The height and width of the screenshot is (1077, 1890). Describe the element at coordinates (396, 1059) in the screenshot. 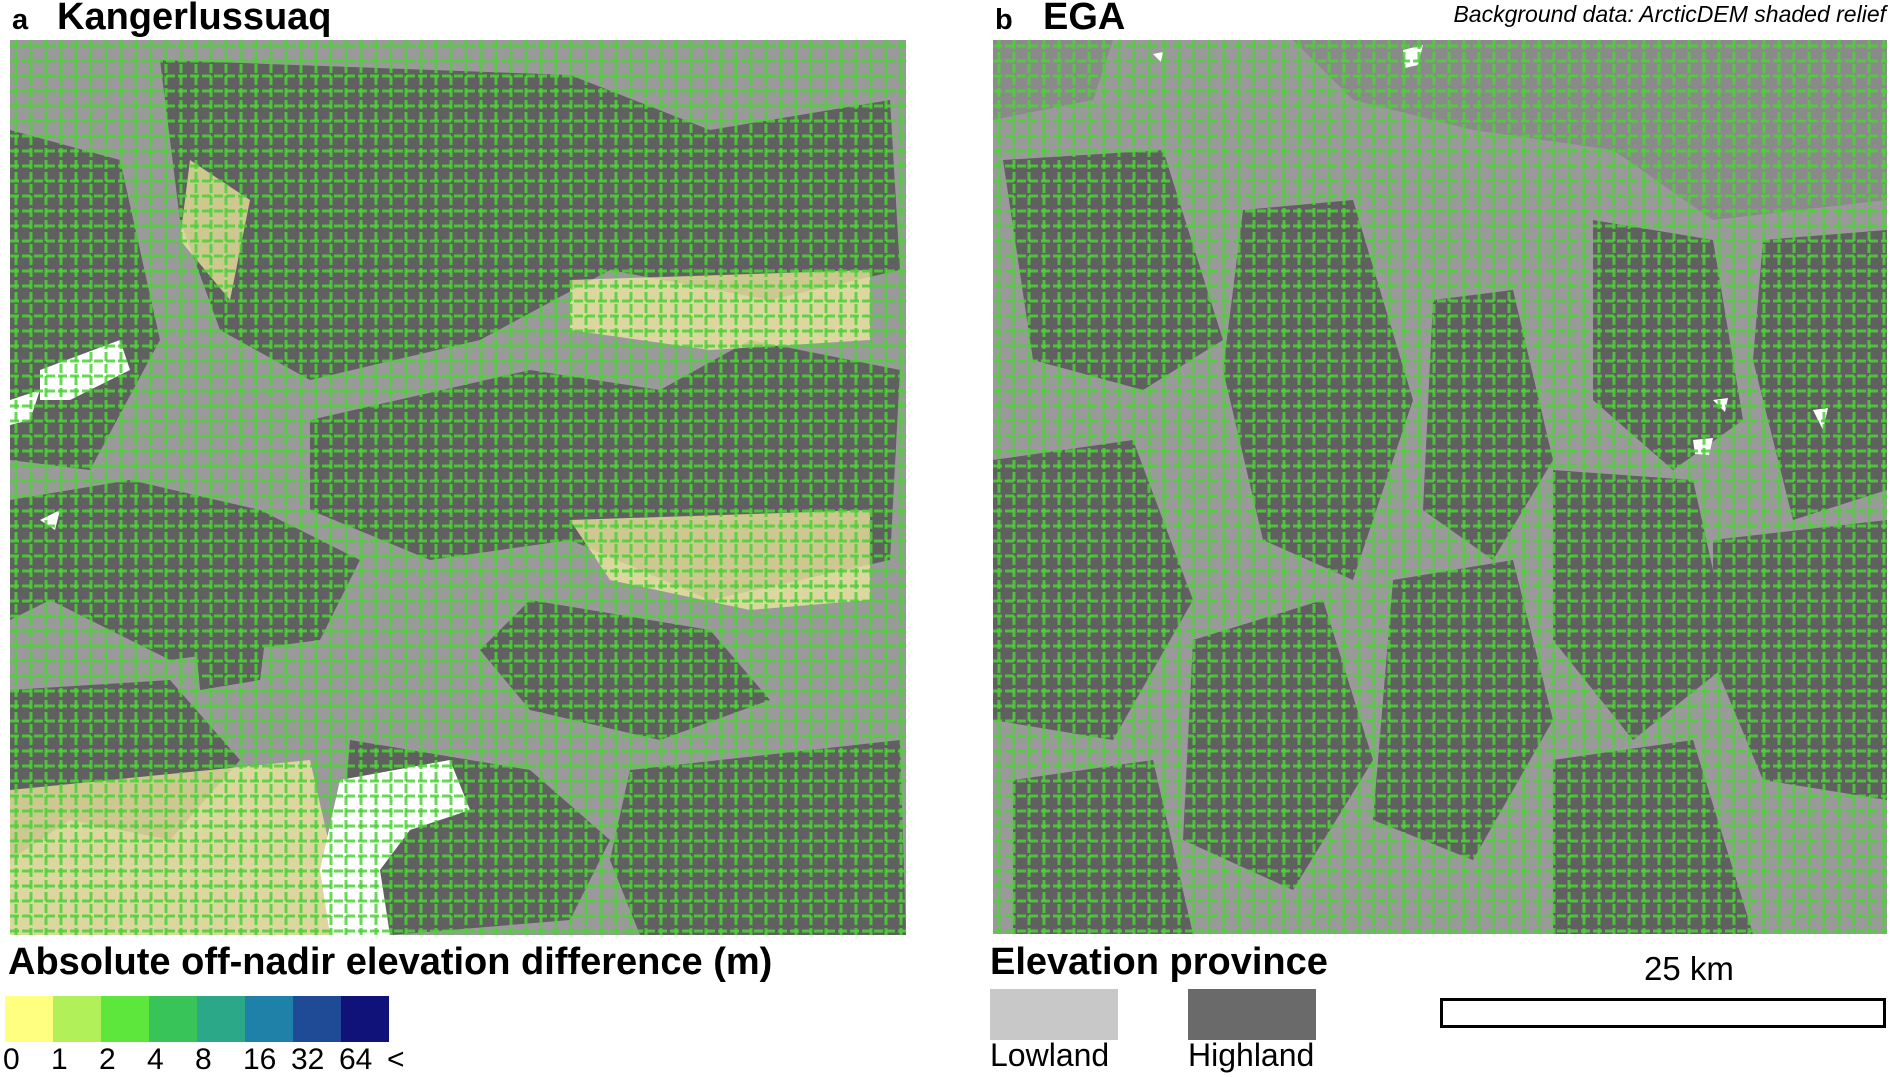

I see `difference-tick-label: <` at that location.